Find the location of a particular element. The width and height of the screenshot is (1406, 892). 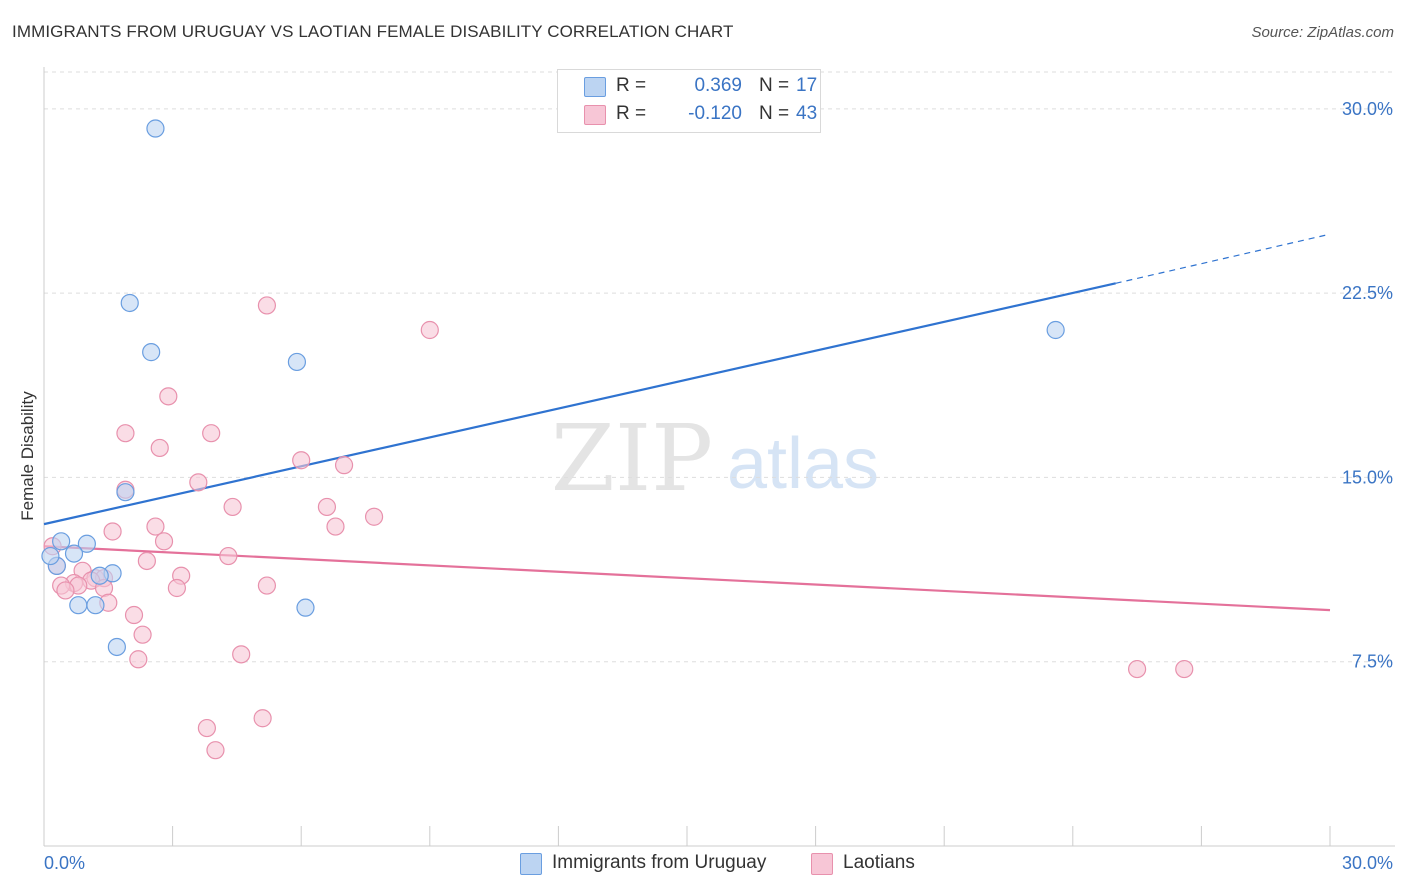

chart-source: Source: ZipAtlas.com is located at coordinates (1322, 32).